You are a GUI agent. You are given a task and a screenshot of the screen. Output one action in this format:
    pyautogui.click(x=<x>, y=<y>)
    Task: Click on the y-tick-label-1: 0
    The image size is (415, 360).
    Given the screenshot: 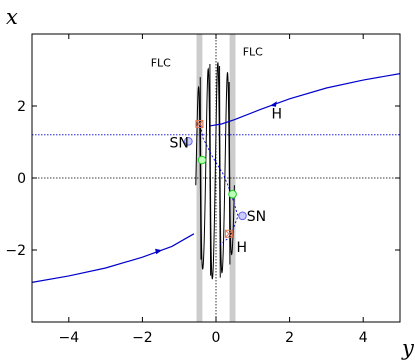 What is the action you would take?
    pyautogui.click(x=21, y=179)
    